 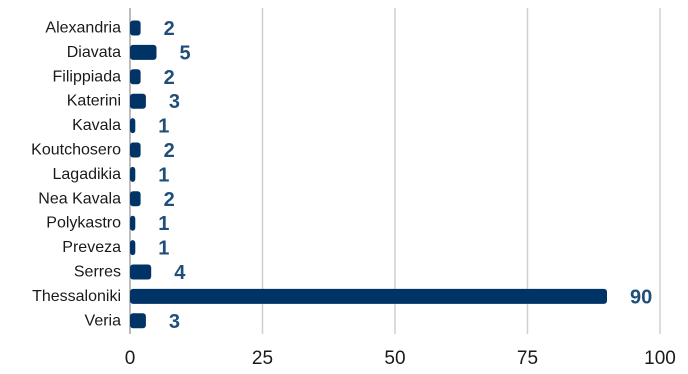 I want to click on bar-diavata, so click(x=143, y=52).